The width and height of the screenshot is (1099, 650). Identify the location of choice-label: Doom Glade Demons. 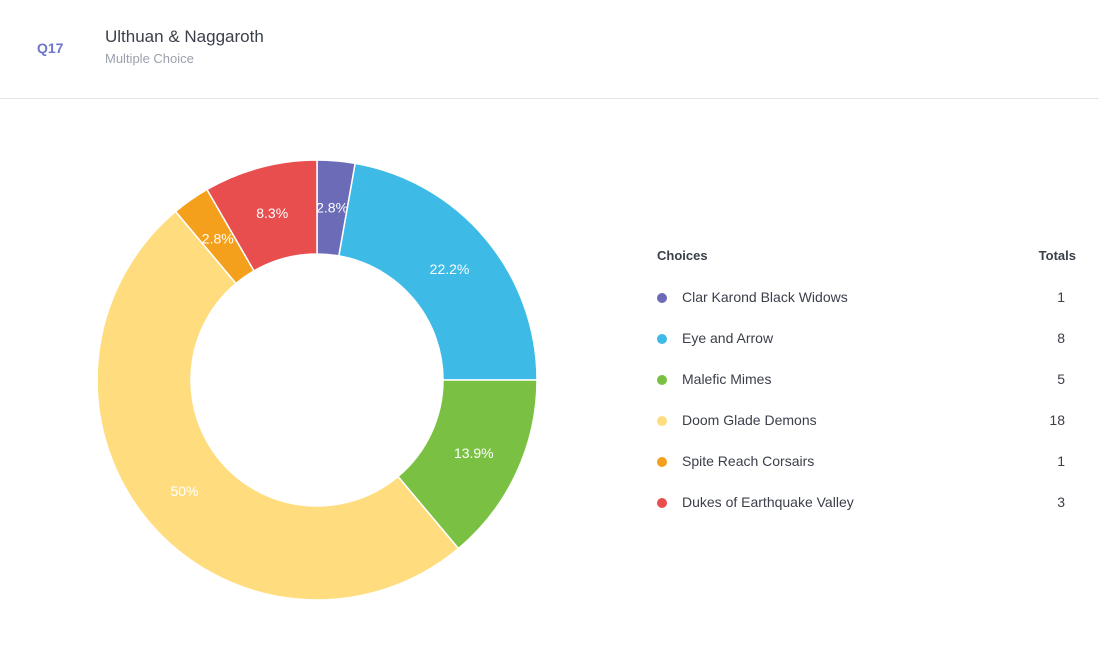
(749, 420).